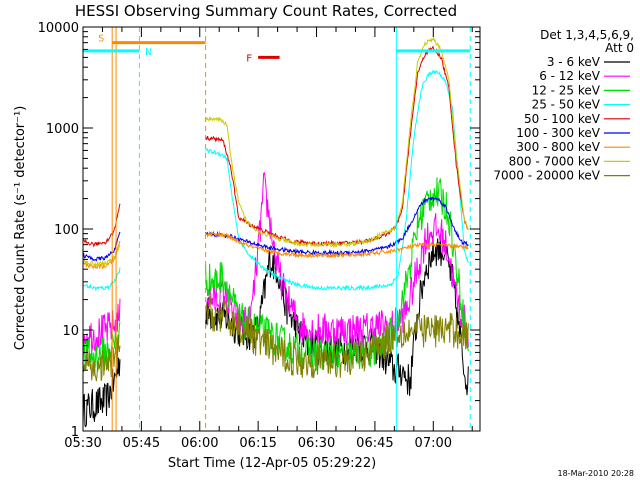 The image size is (640, 480). What do you see at coordinates (249, 58) in the screenshot?
I see `flag-label-f: F` at bounding box center [249, 58].